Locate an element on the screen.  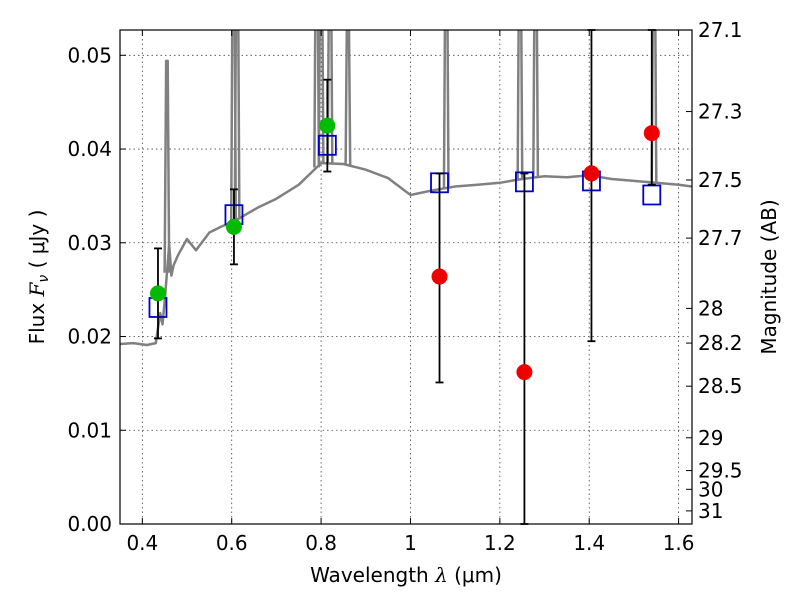
y-tick-label: 0.03 is located at coordinates (89, 243).